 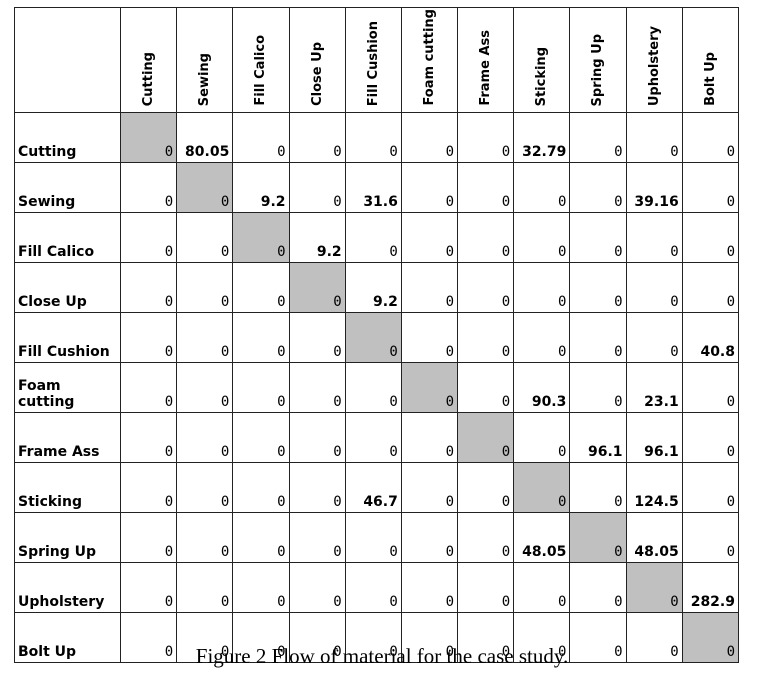 I want to click on column-label: Sticking, so click(x=542, y=76).